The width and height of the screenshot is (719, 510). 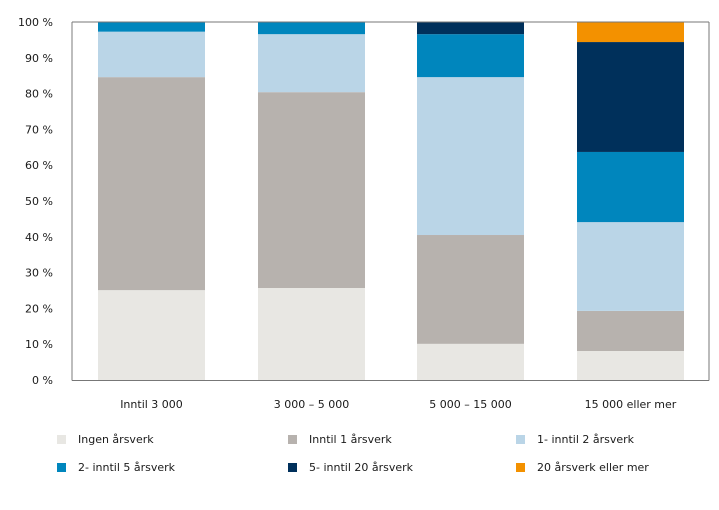 I want to click on x-tick-label: Inntil 3 000, so click(x=151, y=404).